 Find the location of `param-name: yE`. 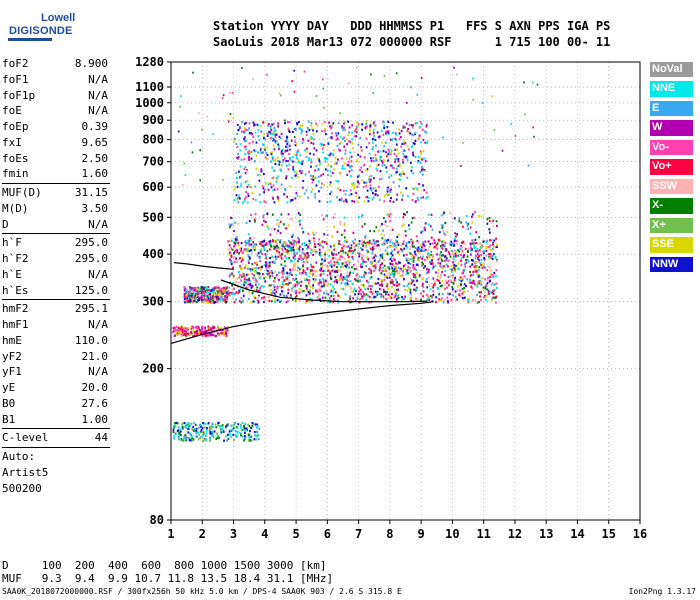

param-name: yE is located at coordinates (9, 387).